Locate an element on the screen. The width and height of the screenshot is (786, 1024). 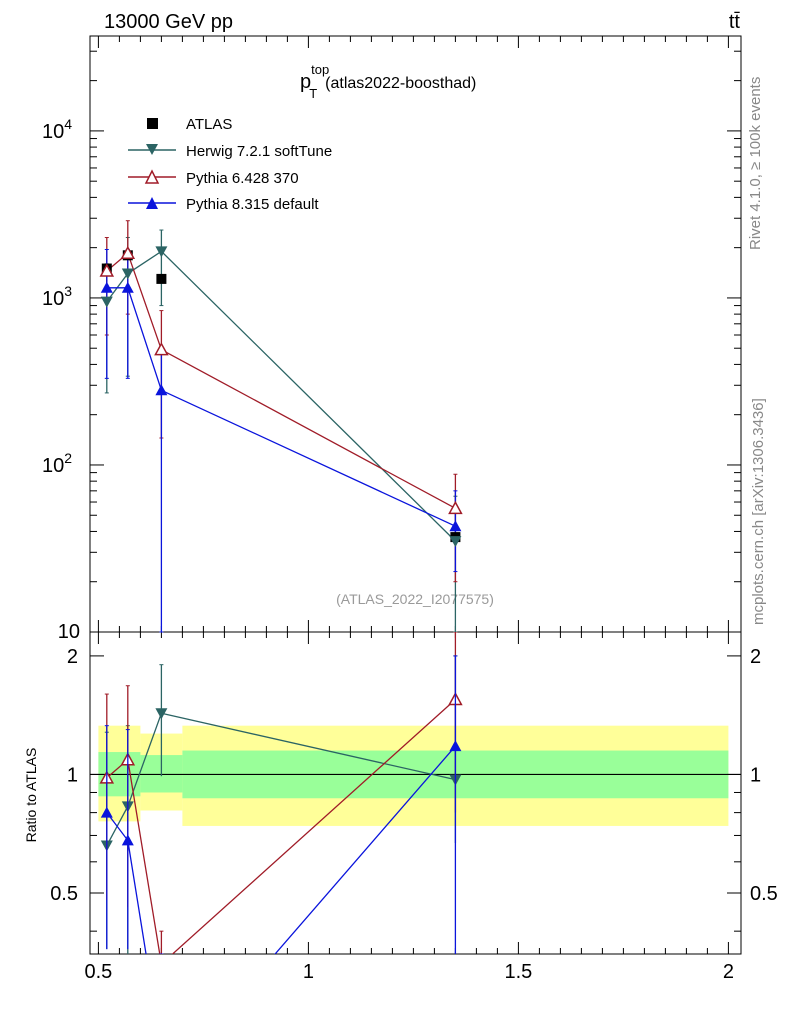
legend-label-pythia8: Pythia 8.315 default is located at coordinates (252, 204).